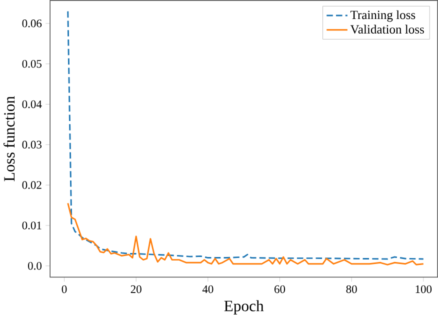  I want to click on x-tick-label: 20, so click(136, 289).